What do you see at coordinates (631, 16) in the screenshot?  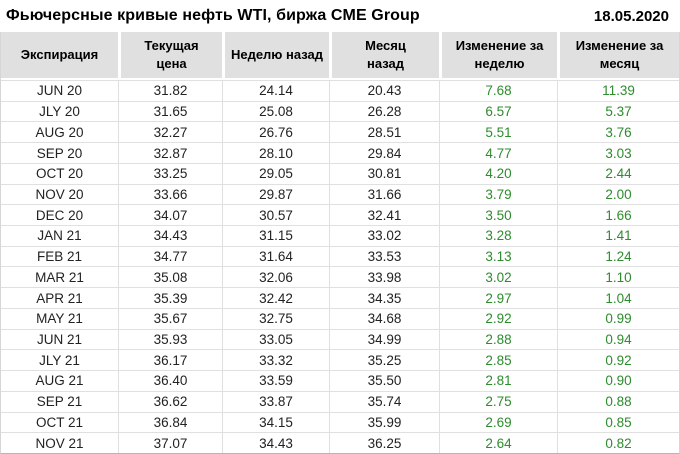 I see `report-date: 18.05.2020` at bounding box center [631, 16].